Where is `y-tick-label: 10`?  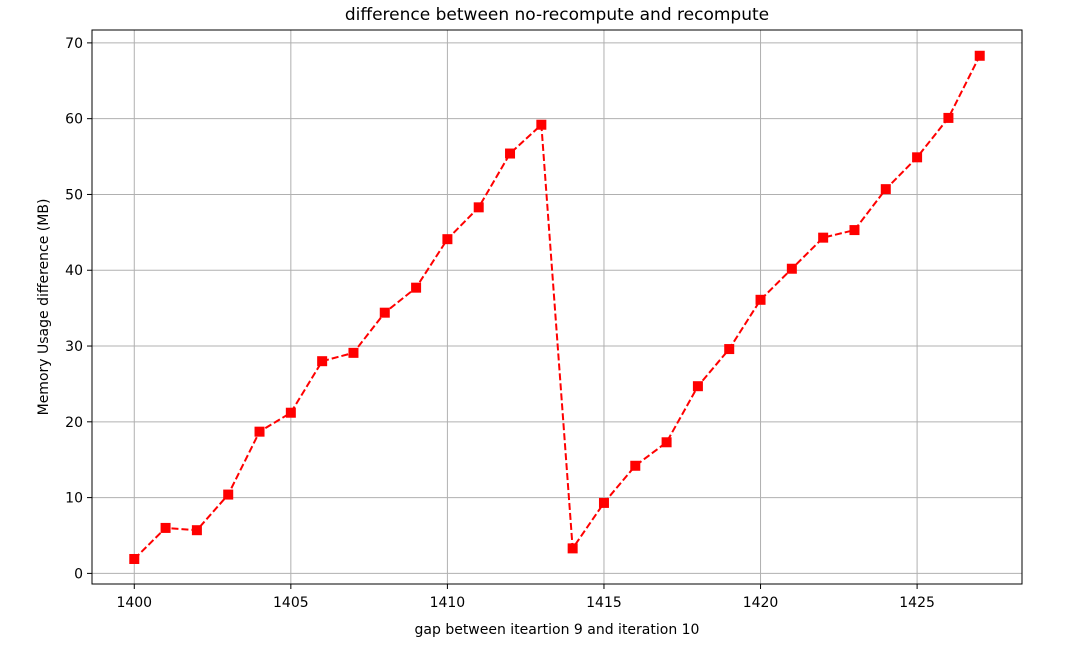
y-tick-label: 10 is located at coordinates (74, 499).